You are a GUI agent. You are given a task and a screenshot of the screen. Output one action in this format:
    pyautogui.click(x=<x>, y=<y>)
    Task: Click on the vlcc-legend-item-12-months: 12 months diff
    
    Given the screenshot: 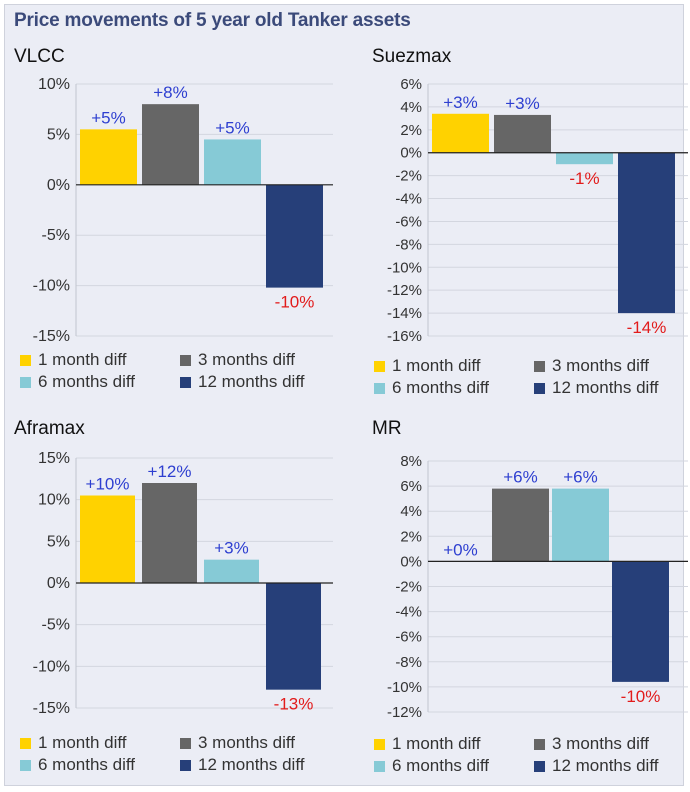 What is the action you would take?
    pyautogui.click(x=242, y=382)
    